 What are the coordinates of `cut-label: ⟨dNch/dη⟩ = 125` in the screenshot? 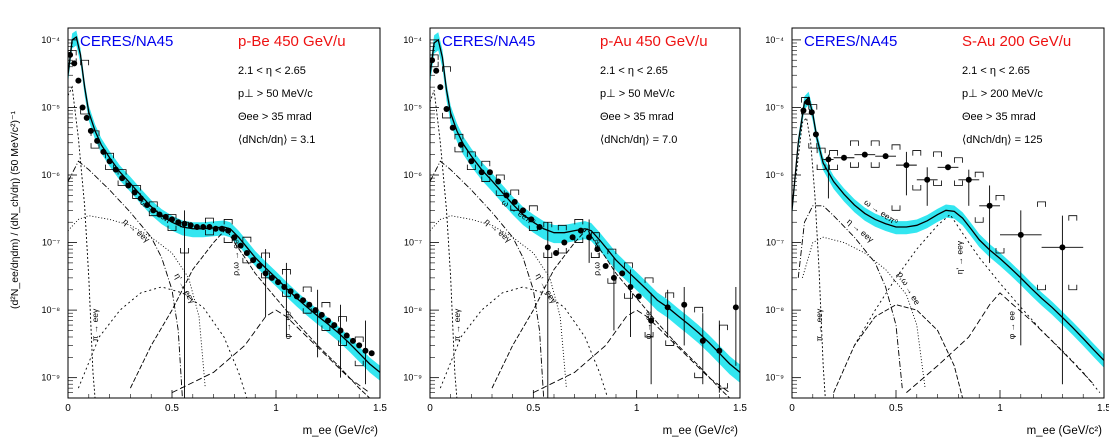 It's located at (1002, 140).